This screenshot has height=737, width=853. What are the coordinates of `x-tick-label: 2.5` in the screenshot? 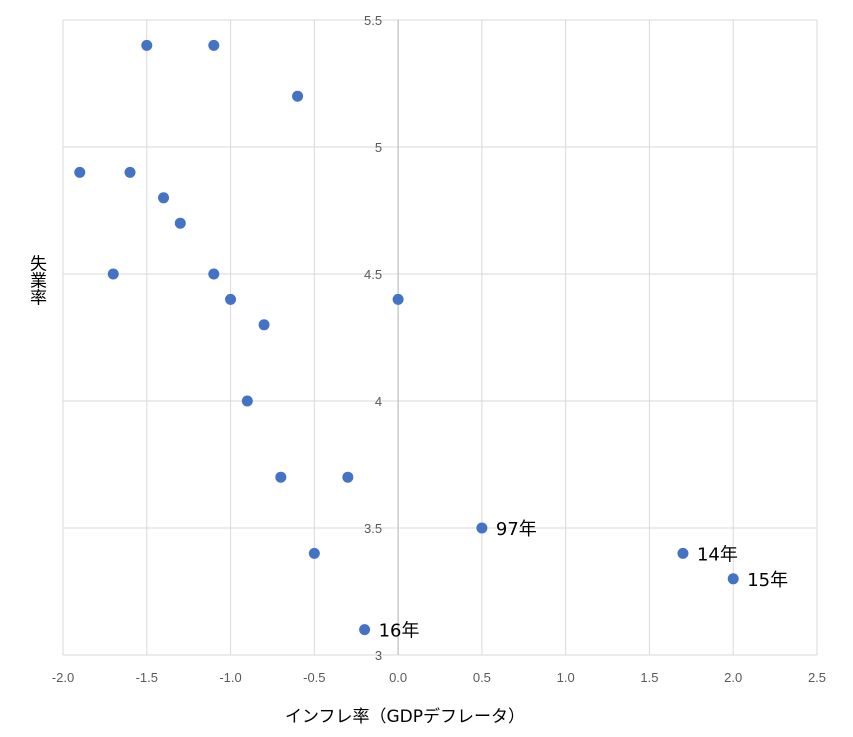 It's located at (817, 677).